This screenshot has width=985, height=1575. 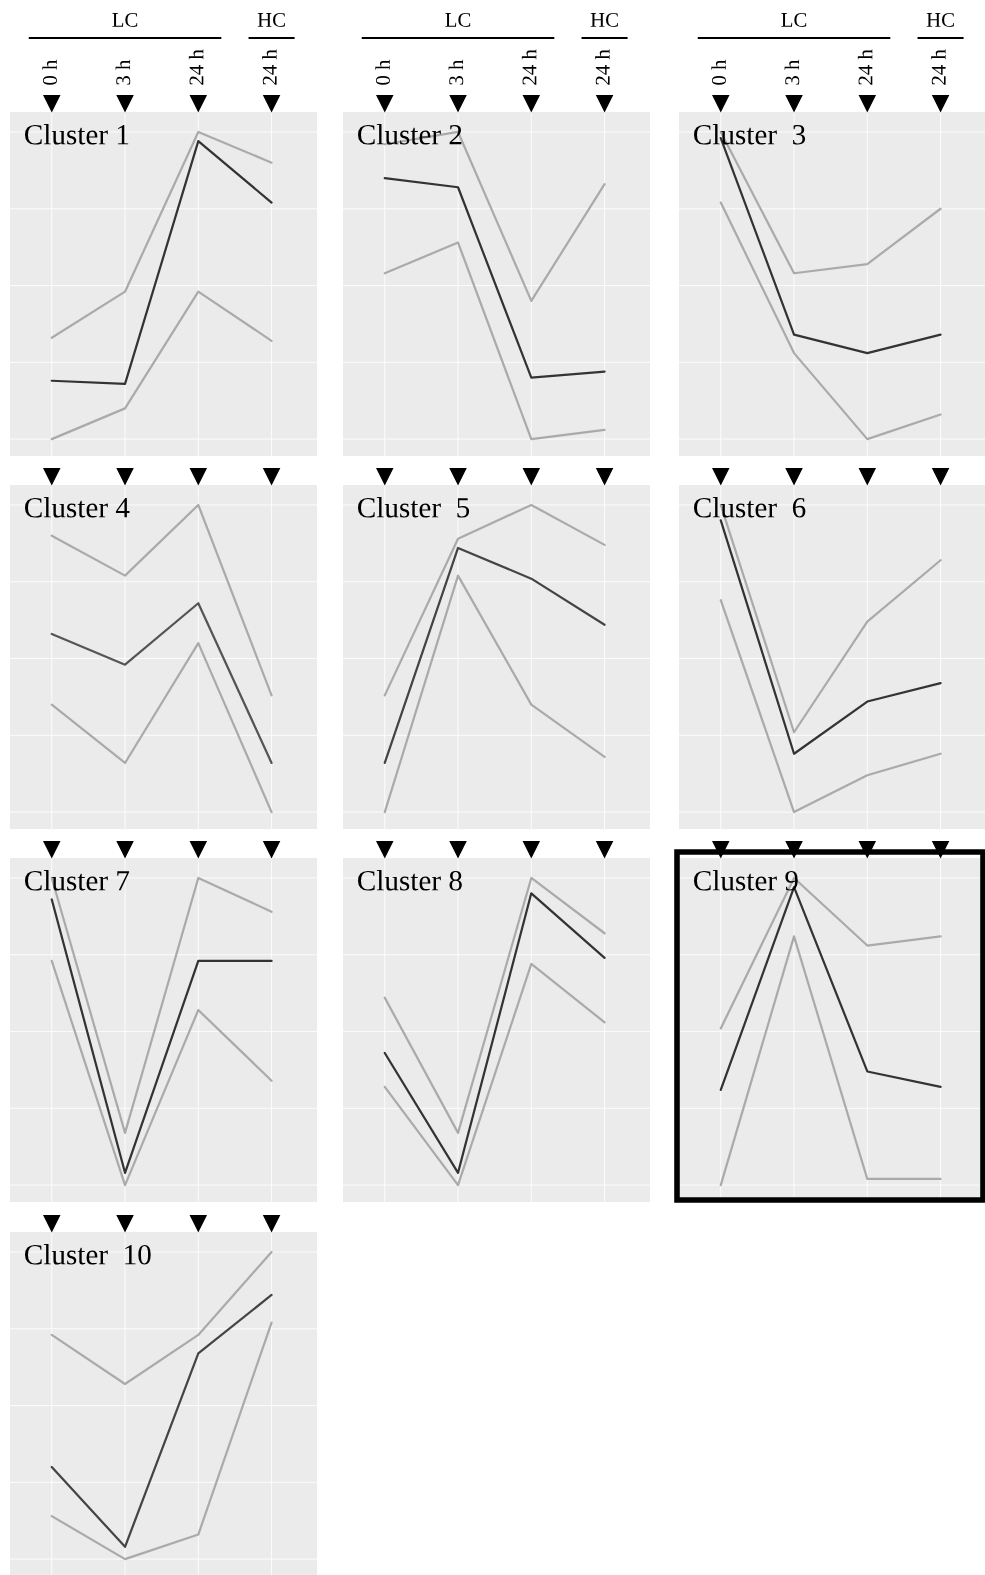 I want to click on chart-title: Cluster 10, so click(x=88, y=1254).